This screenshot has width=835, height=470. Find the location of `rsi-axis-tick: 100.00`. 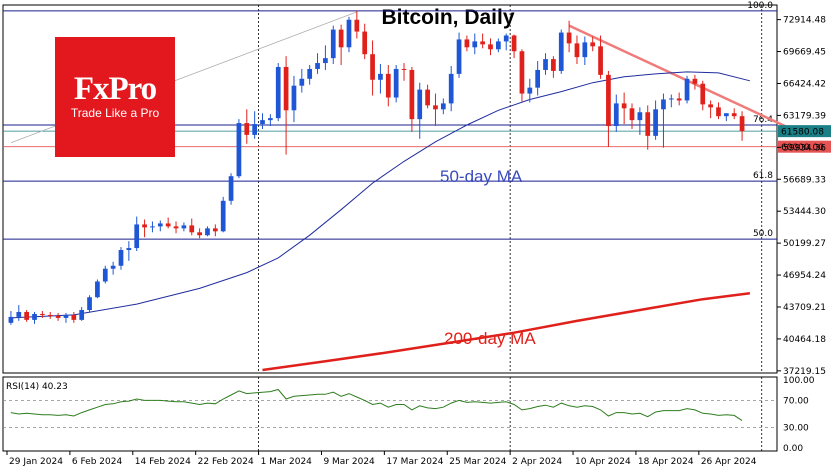

rsi-axis-tick: 100.00 is located at coordinates (799, 381).